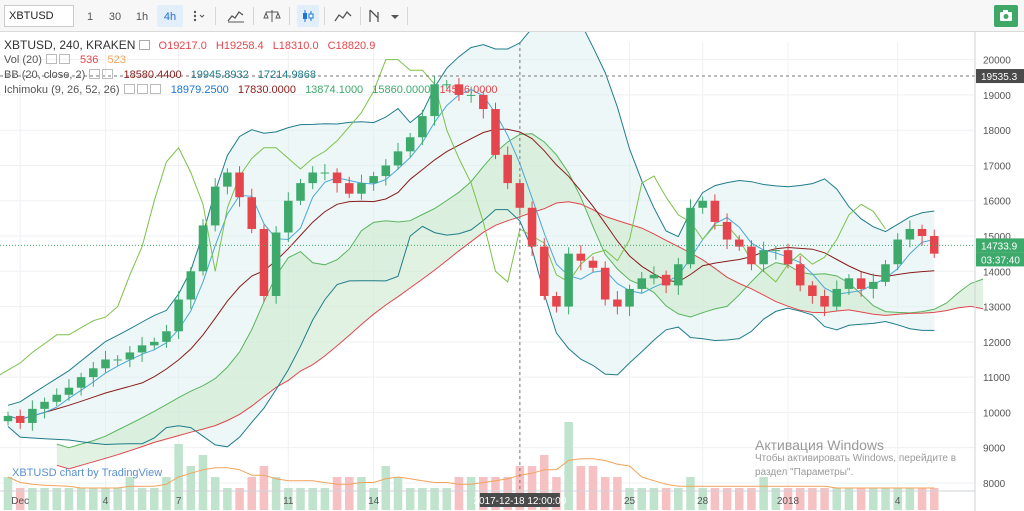 This screenshot has width=1024, height=511. What do you see at coordinates (236, 16) in the screenshot?
I see `indicators-icon` at bounding box center [236, 16].